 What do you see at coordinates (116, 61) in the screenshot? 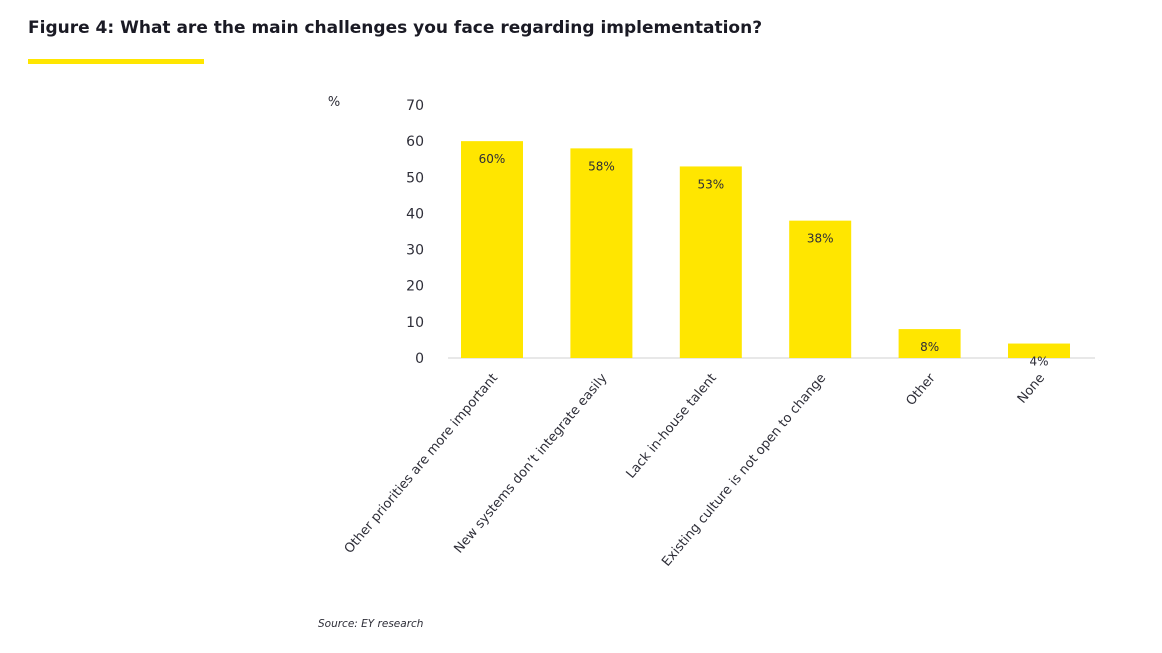
I see `title-underline` at bounding box center [116, 61].